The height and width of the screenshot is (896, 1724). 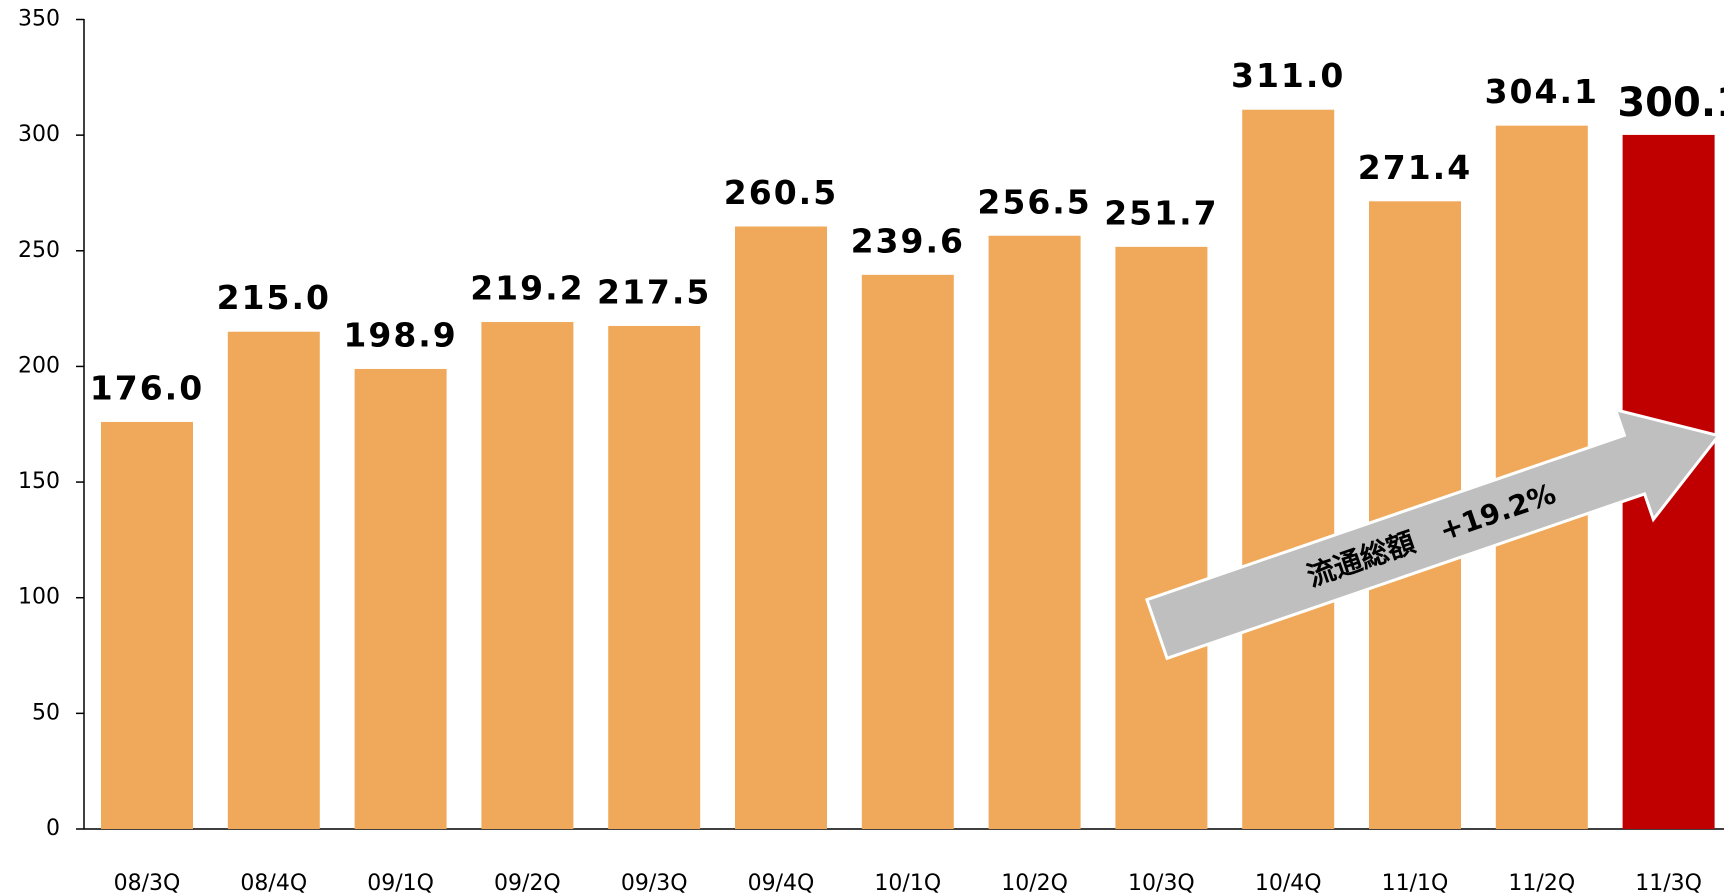 I want to click on x-tick-label: 11/1Q, so click(x=1415, y=883).